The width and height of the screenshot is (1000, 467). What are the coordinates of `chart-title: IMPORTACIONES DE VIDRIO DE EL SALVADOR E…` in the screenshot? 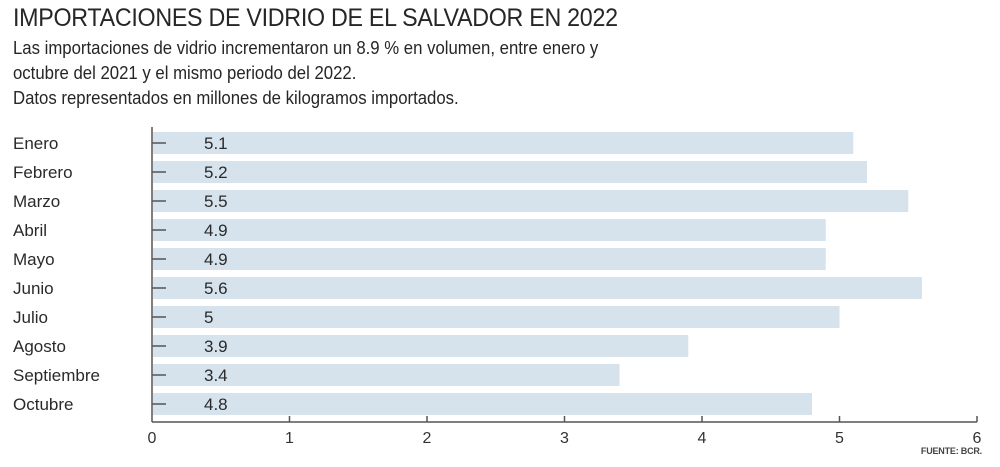 It's located at (315, 18).